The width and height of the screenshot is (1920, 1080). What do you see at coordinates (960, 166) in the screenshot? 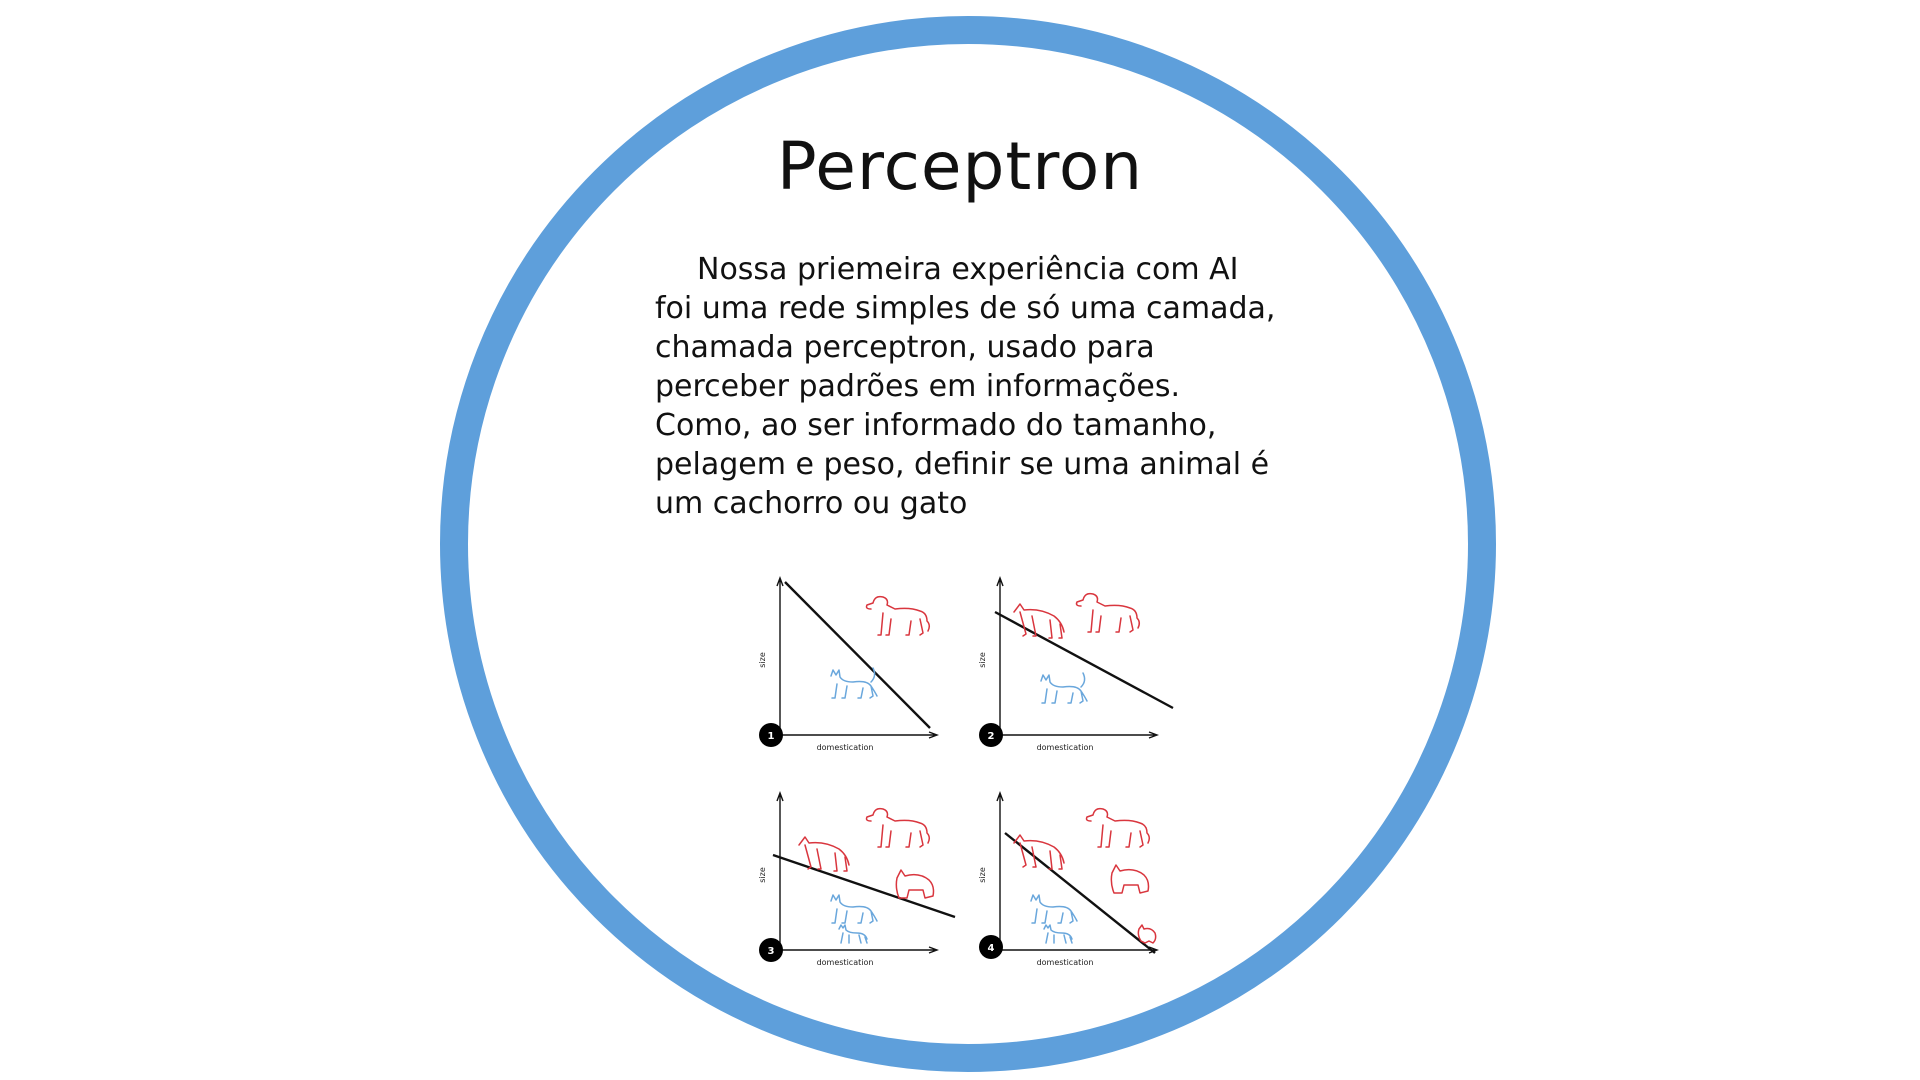
I see `slide-title: Perceptron` at bounding box center [960, 166].